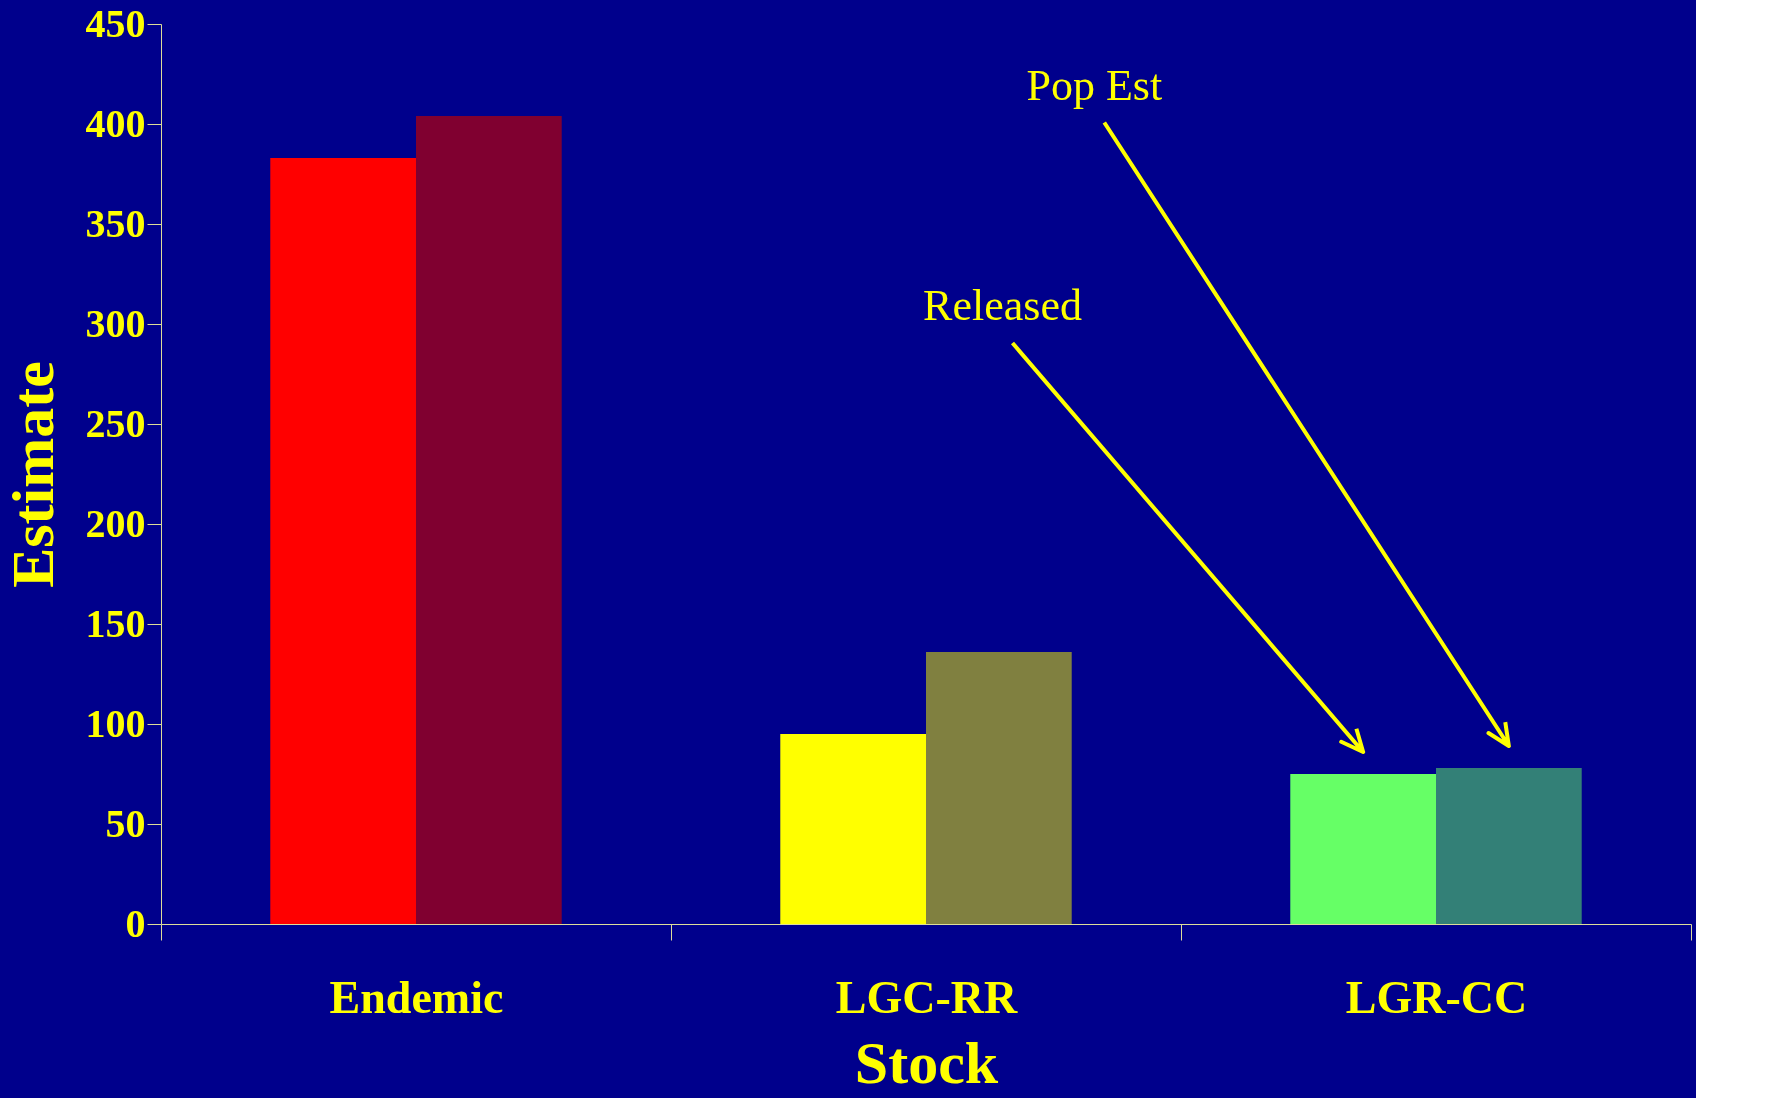 Image resolution: width=1776 pixels, height=1115 pixels. What do you see at coordinates (115, 523) in the screenshot?
I see `y-tick-label: 200` at bounding box center [115, 523].